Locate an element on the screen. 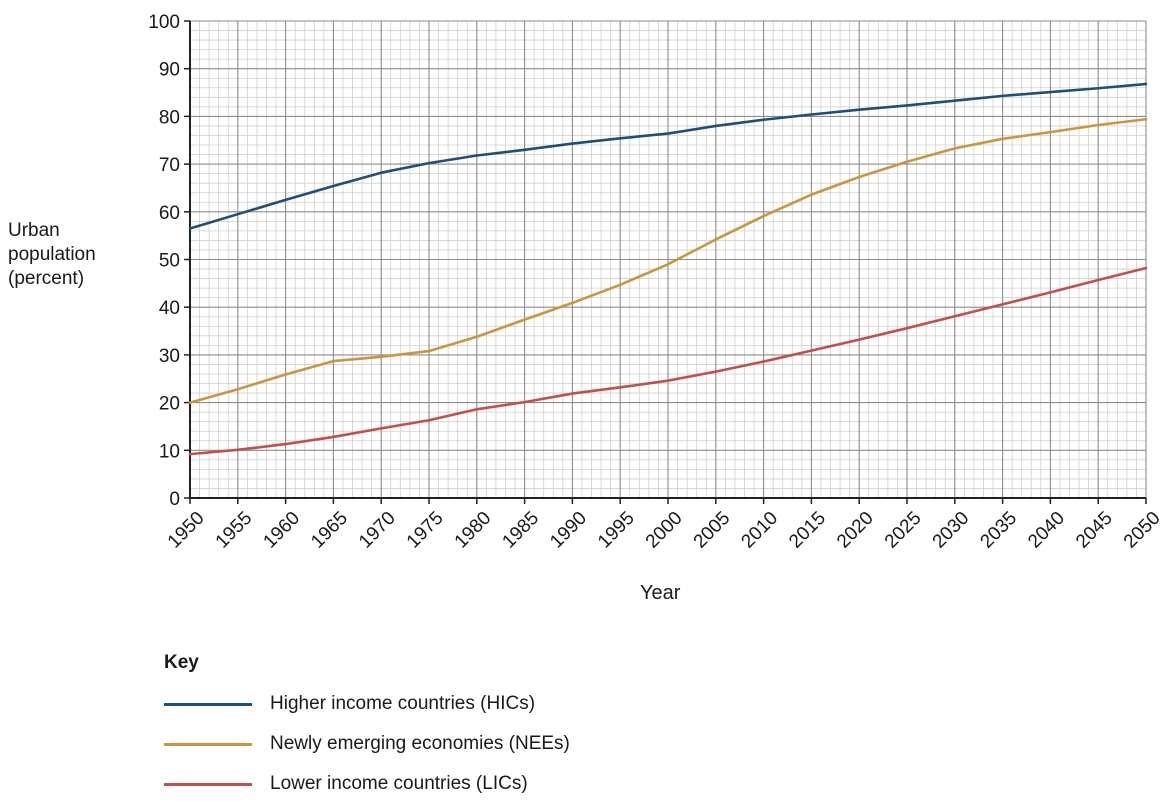  y-axis-label: Urban population (percent) is located at coordinates (52, 255).